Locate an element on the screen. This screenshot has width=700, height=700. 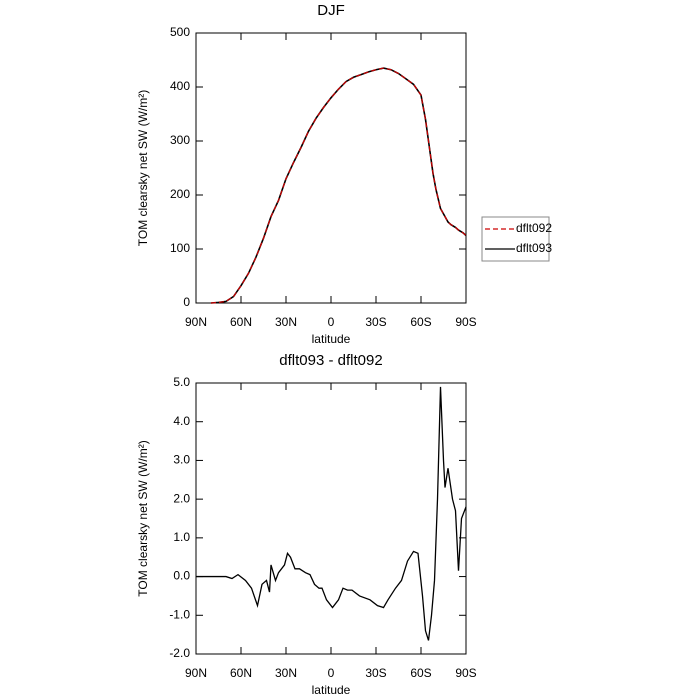
y-tick-label: 300 is located at coordinates (180, 140).